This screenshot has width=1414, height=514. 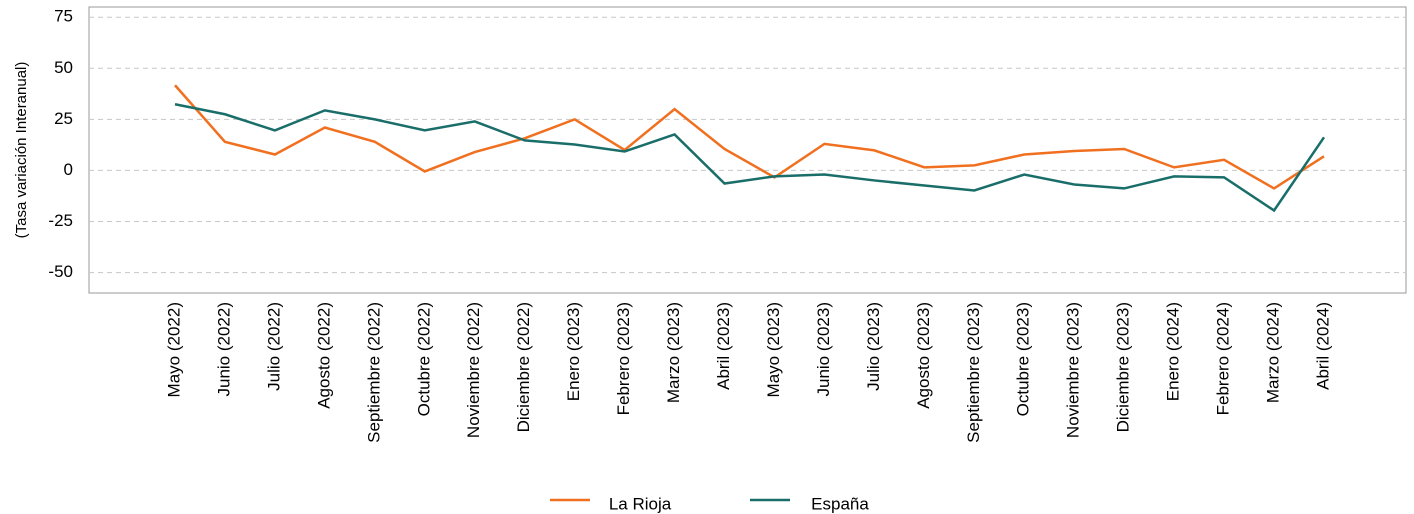 I want to click on y-axis-label: (Tasa variación Interanual), so click(x=21, y=150).